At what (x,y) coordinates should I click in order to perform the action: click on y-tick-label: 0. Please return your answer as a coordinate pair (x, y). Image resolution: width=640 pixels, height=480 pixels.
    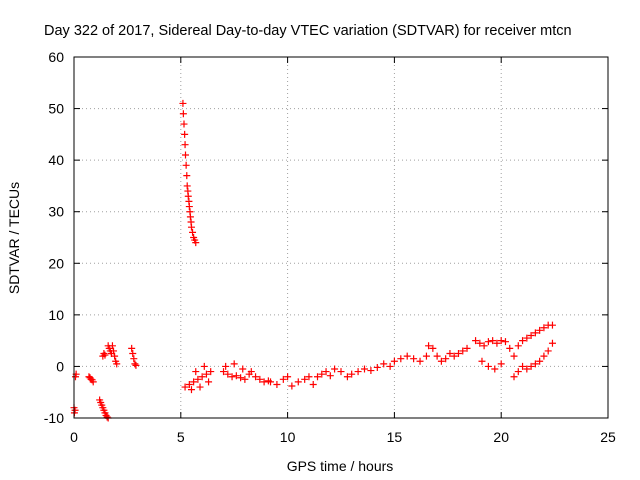
    Looking at the image, I should click on (60, 366).